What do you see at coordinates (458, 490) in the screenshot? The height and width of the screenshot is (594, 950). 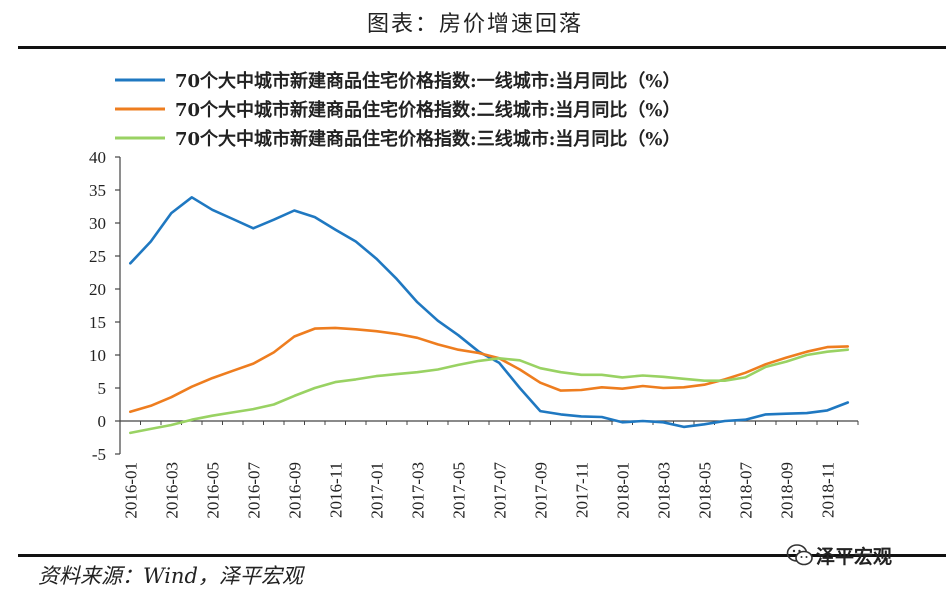 I see `x-tick-label: 2017-05` at bounding box center [458, 490].